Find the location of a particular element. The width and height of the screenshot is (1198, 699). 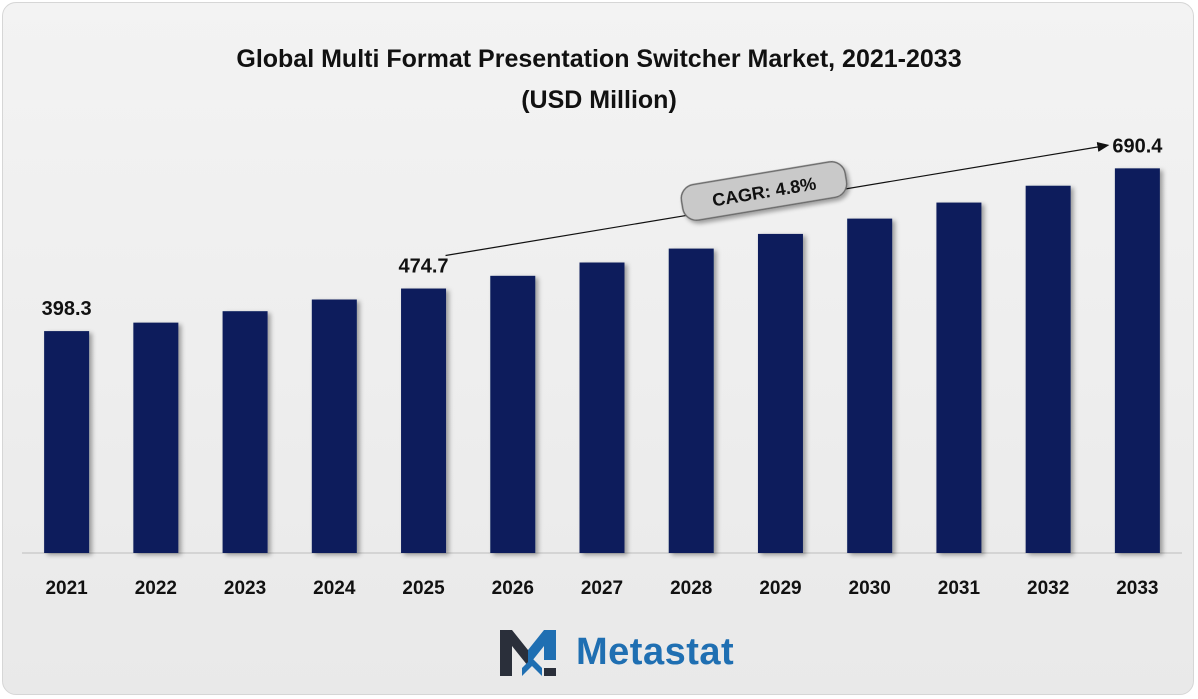

brand-logo: Metastat is located at coordinates (616, 652).